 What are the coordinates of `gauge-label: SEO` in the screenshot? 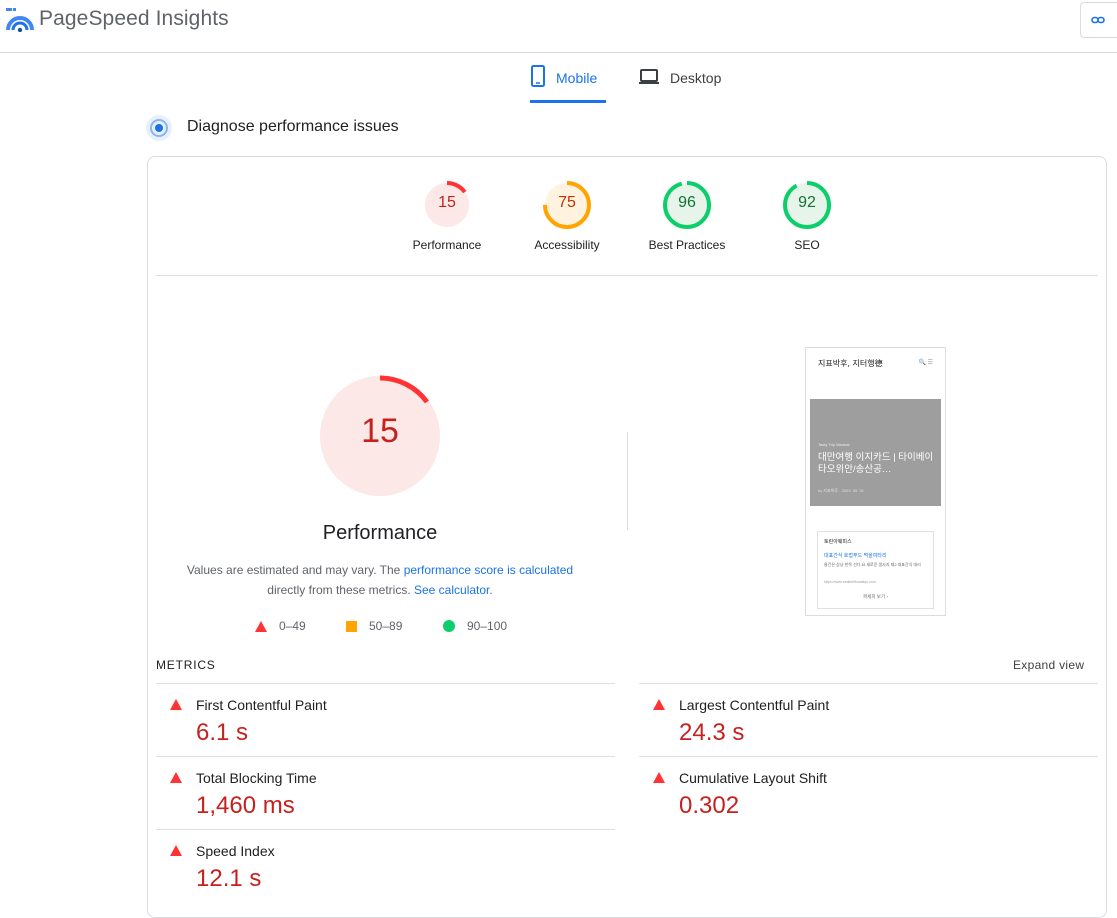 It's located at (807, 245).